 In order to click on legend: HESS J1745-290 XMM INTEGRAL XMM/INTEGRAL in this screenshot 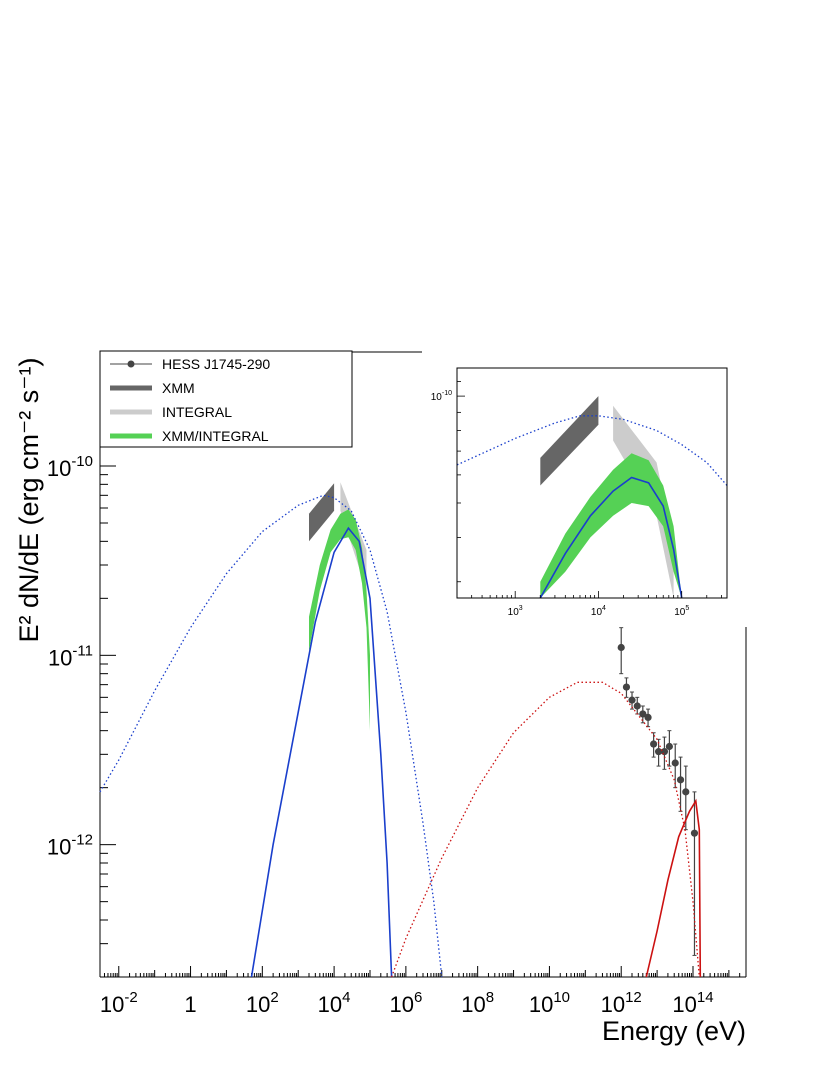, I will do `click(226, 399)`.